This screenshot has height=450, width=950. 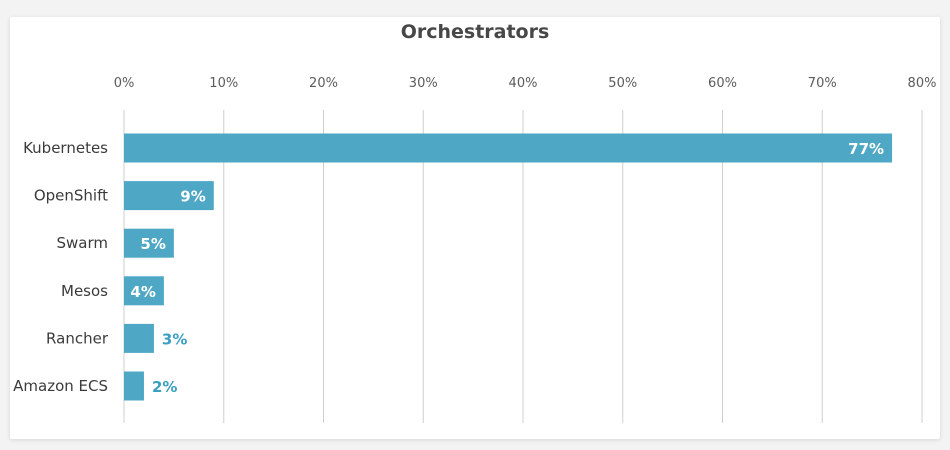 I want to click on data-label: 9%, so click(x=192, y=197).